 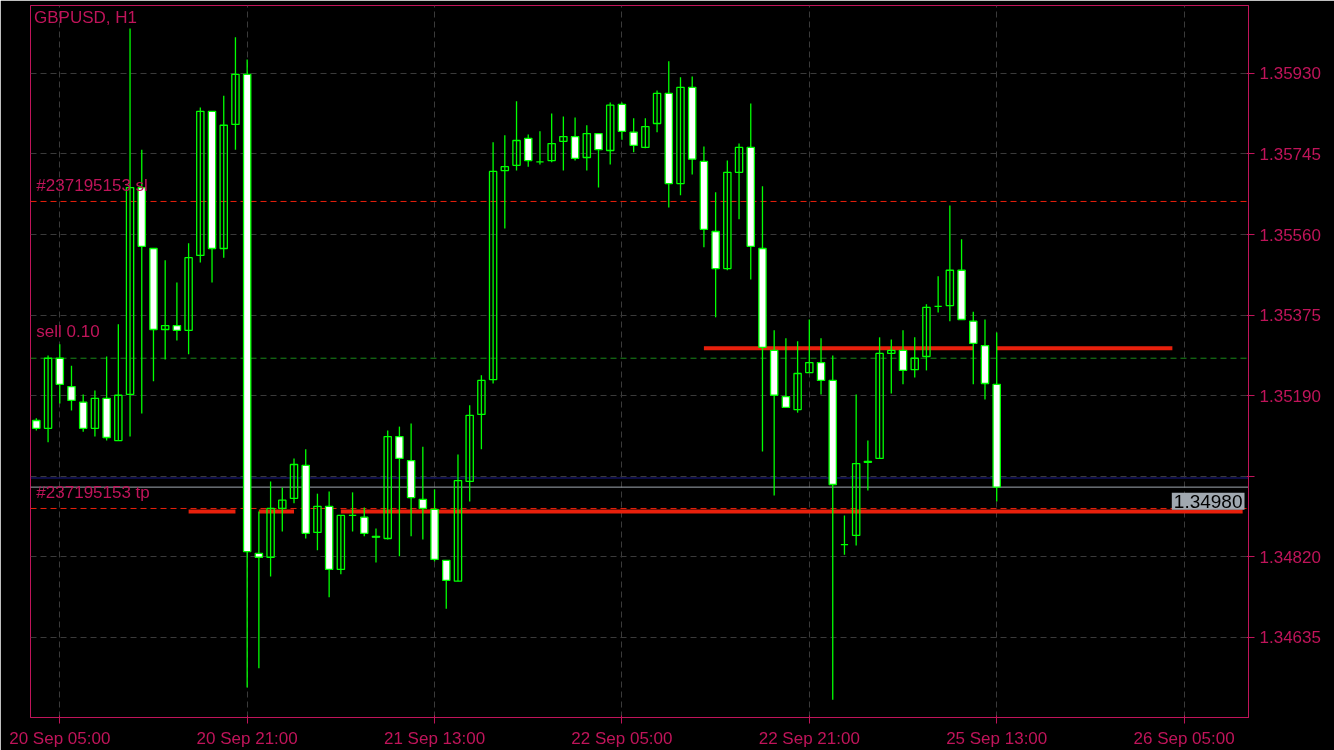 I want to click on ref-line-label: 1.34980, so click(x=1208, y=501).